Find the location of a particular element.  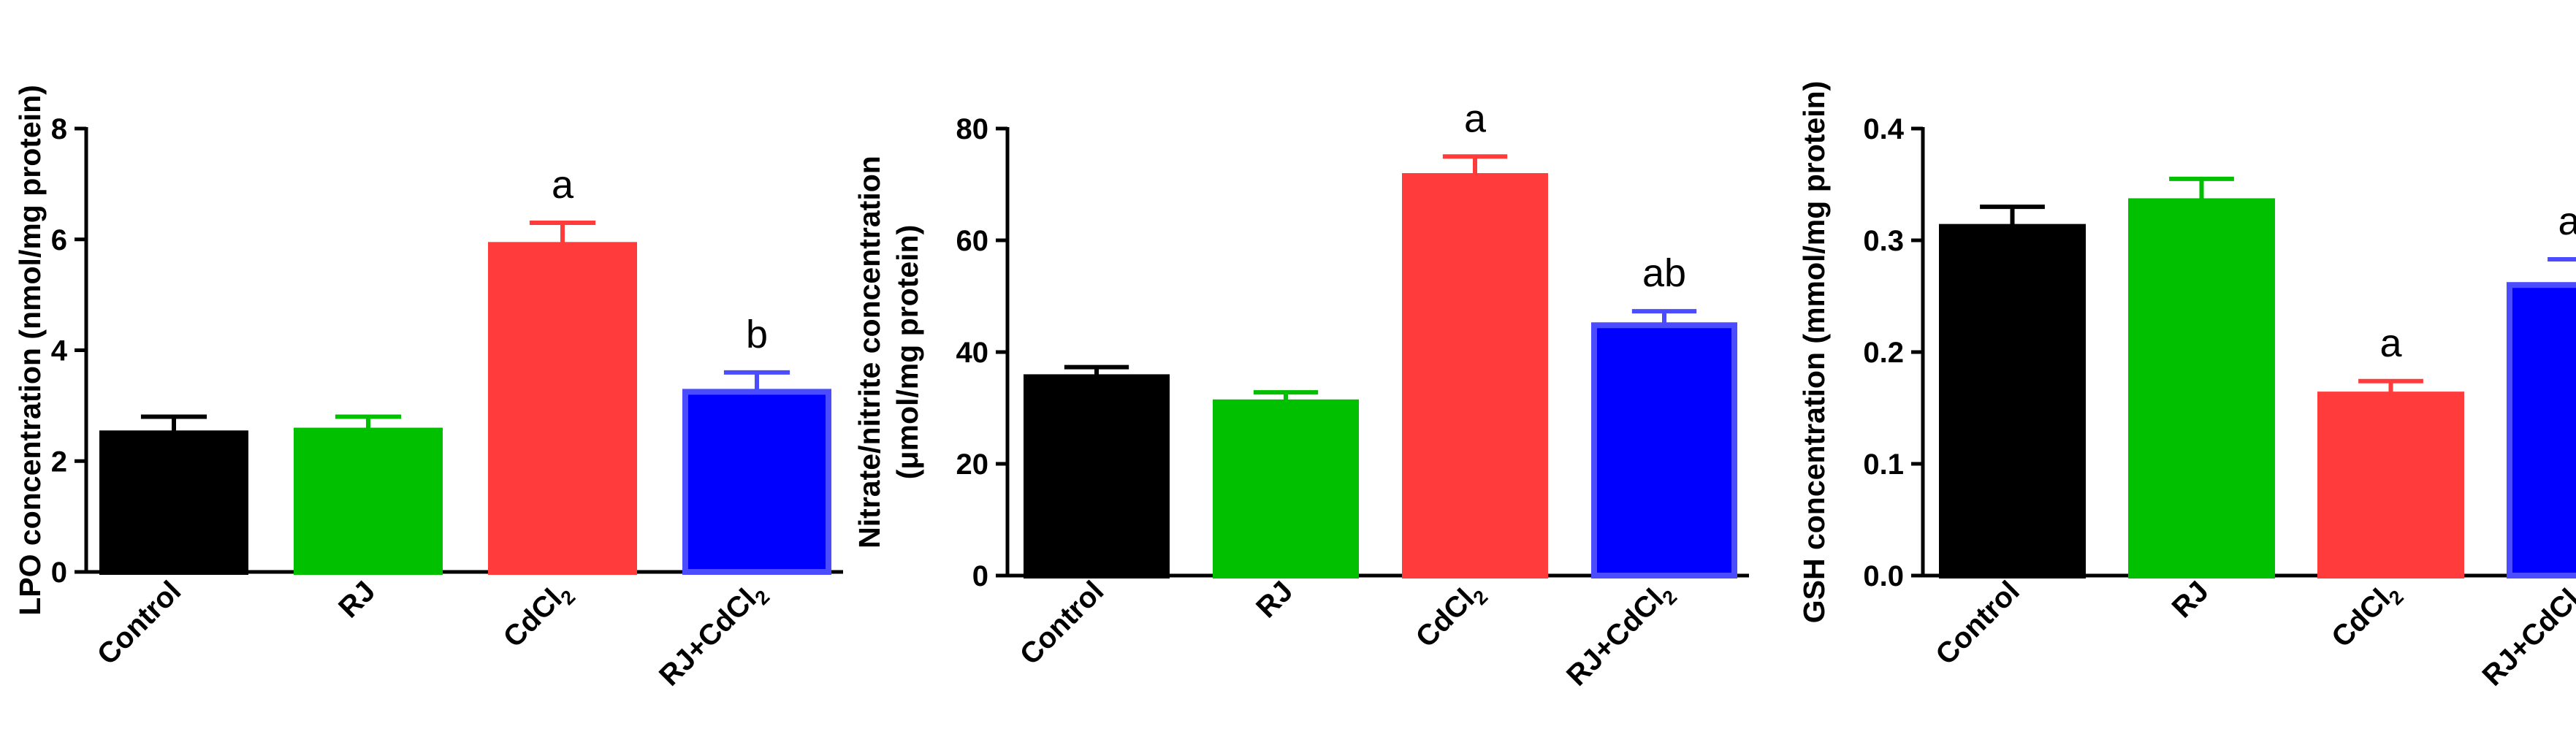

y-tick-label: 0.1 is located at coordinates (1884, 464).